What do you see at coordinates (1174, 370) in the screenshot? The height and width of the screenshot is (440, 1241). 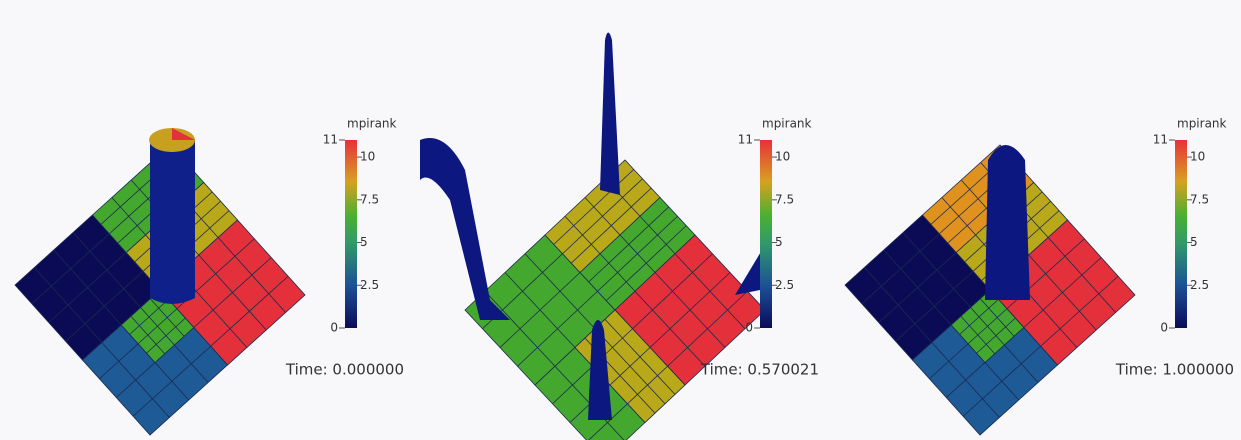 I see `time-label: Time: 1.000000` at bounding box center [1174, 370].